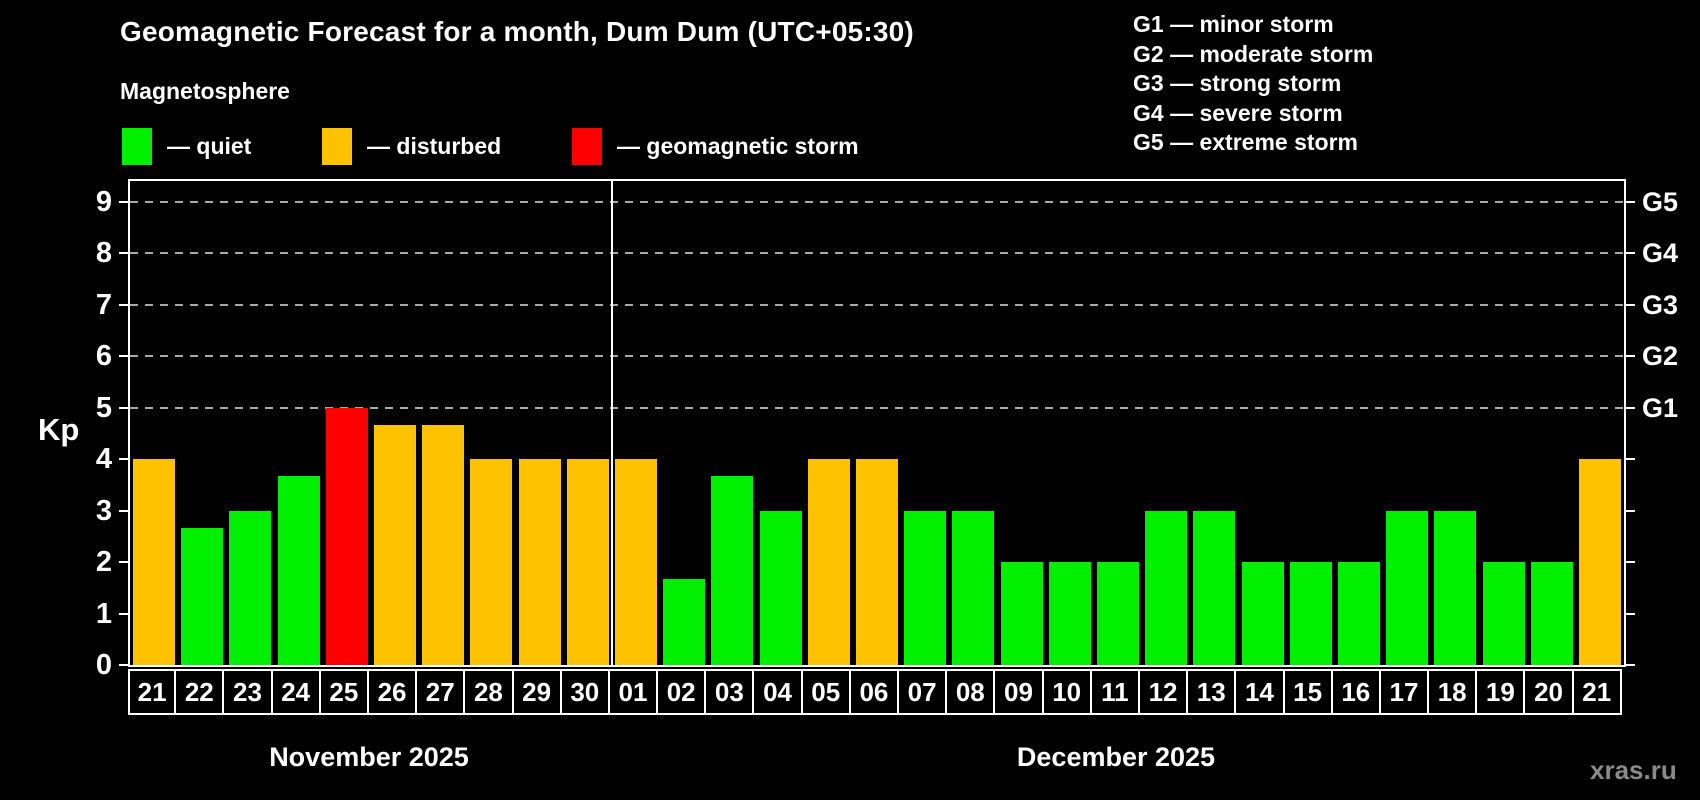 The width and height of the screenshot is (1700, 800). Describe the element at coordinates (1114, 692) in the screenshot. I see `x-date-box-dec-11: 11` at that location.